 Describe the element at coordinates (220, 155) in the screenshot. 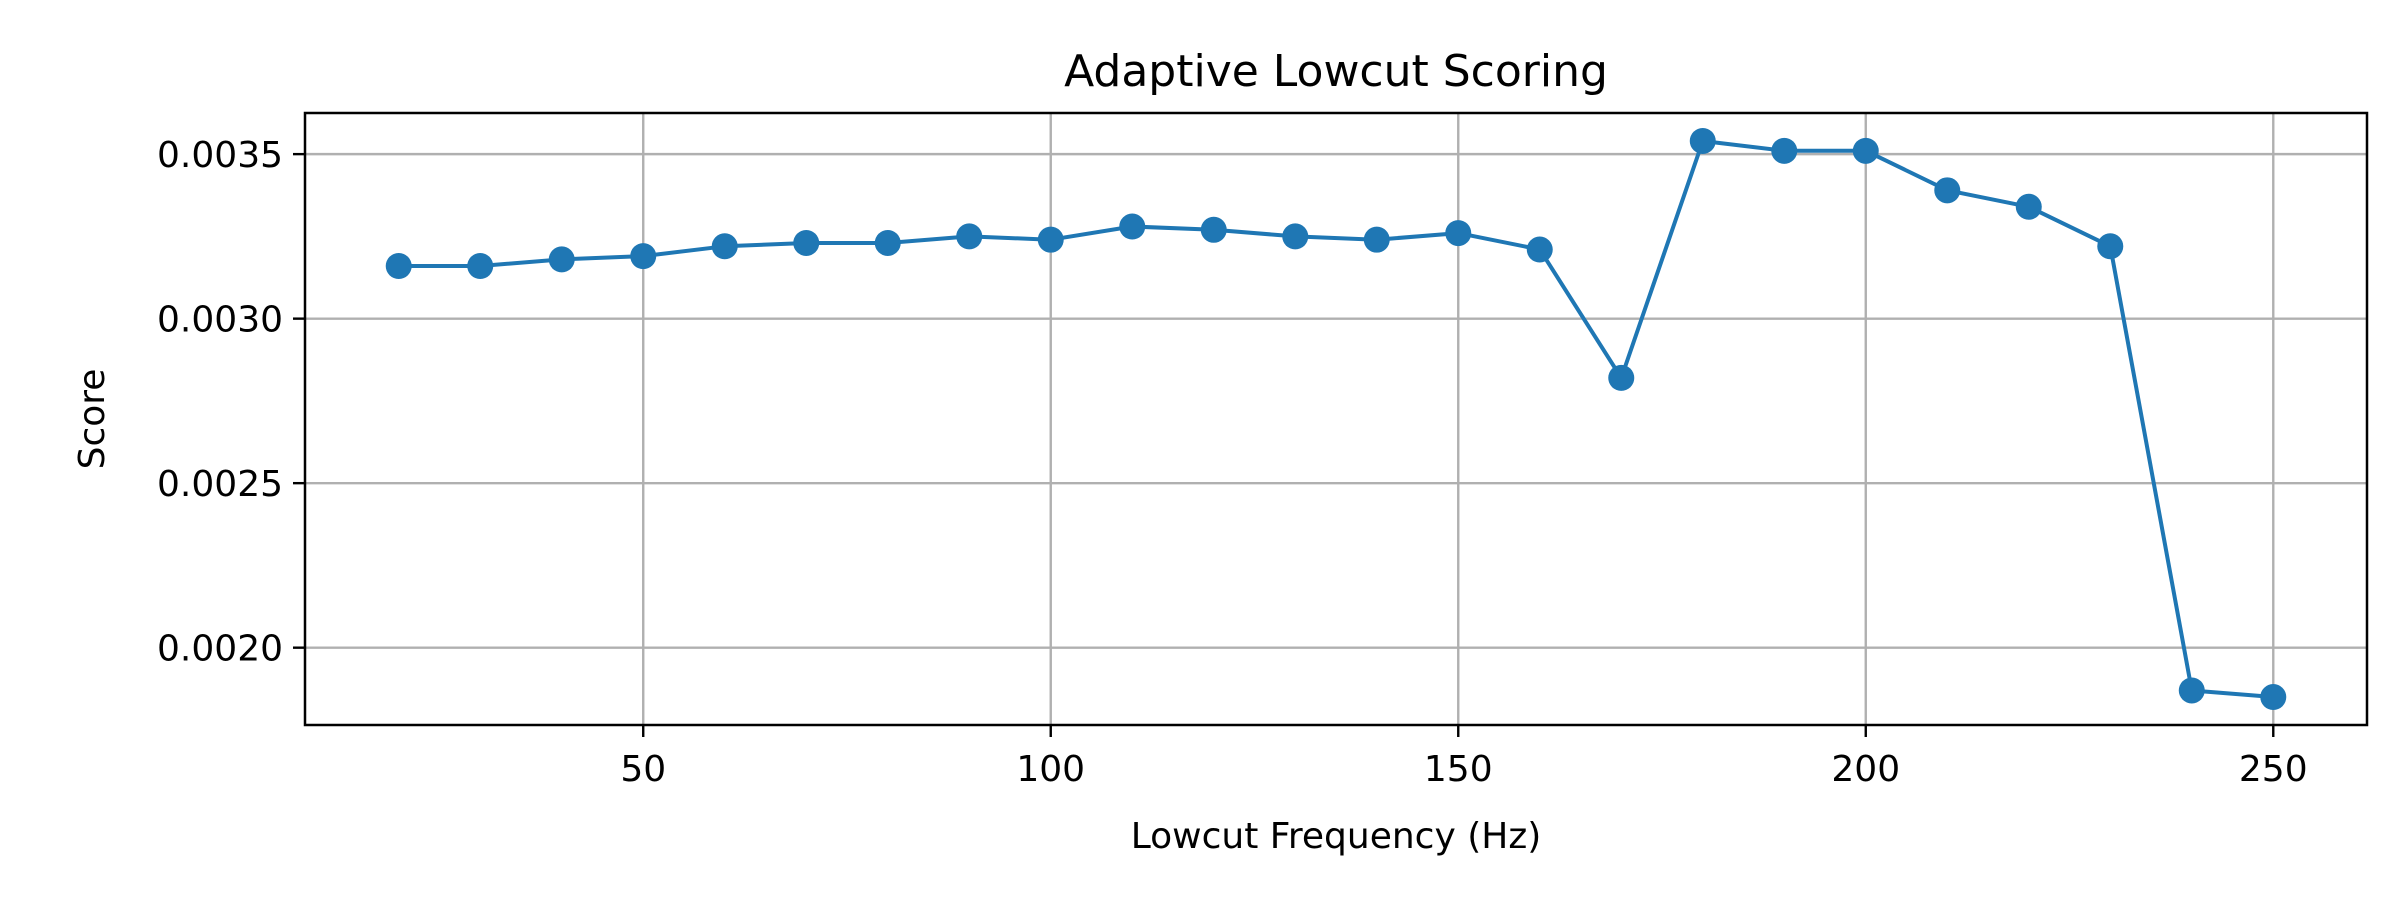

I see `y-tick-label: 0.0035` at that location.